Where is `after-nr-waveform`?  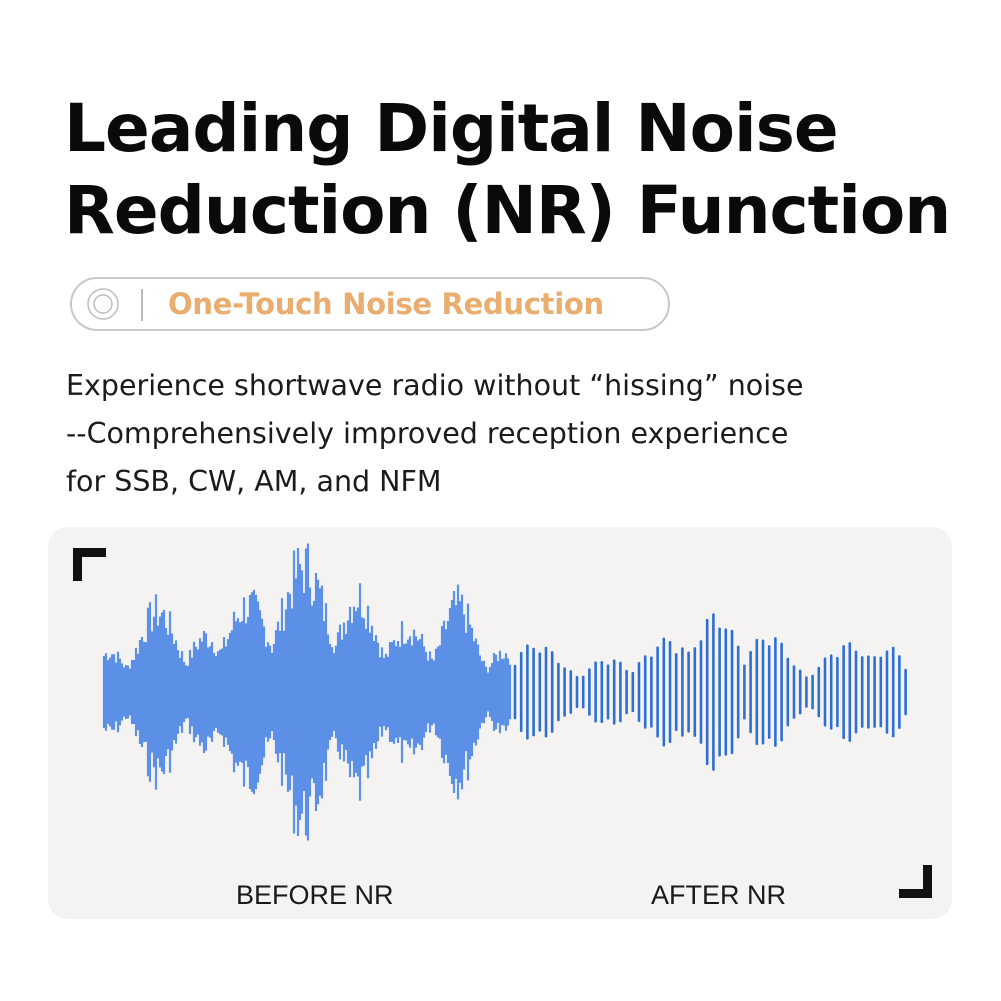 after-nr-waveform is located at coordinates (710, 692).